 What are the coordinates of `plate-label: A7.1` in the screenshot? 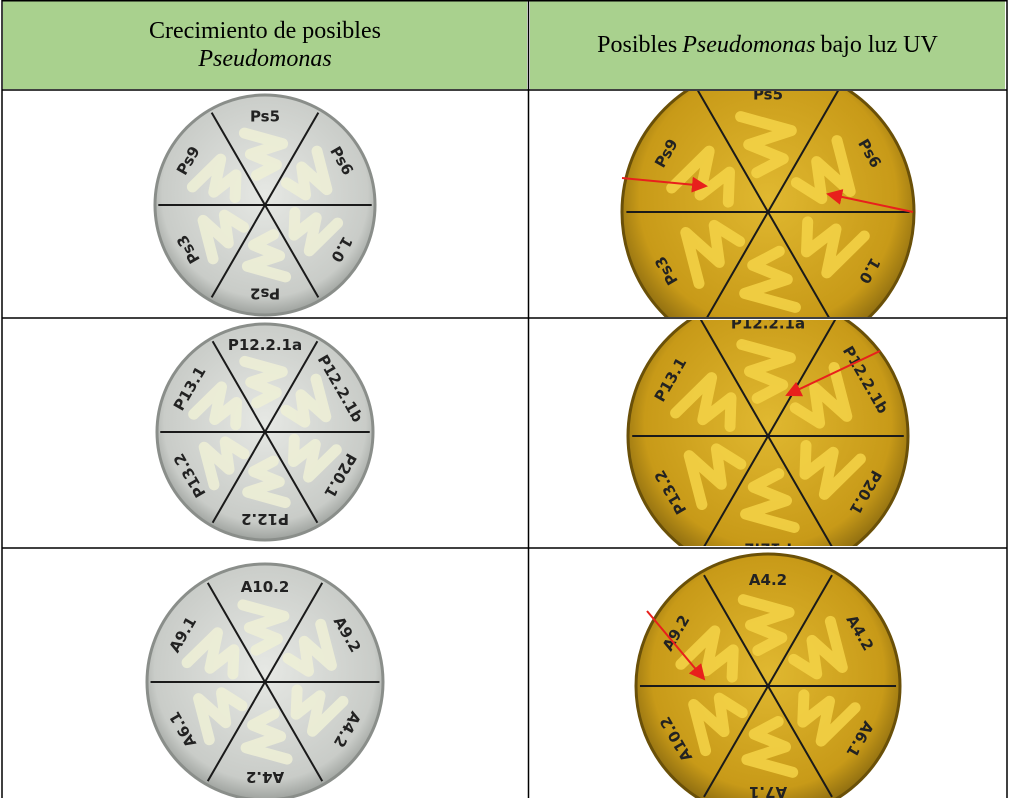 It's located at (768, 790).